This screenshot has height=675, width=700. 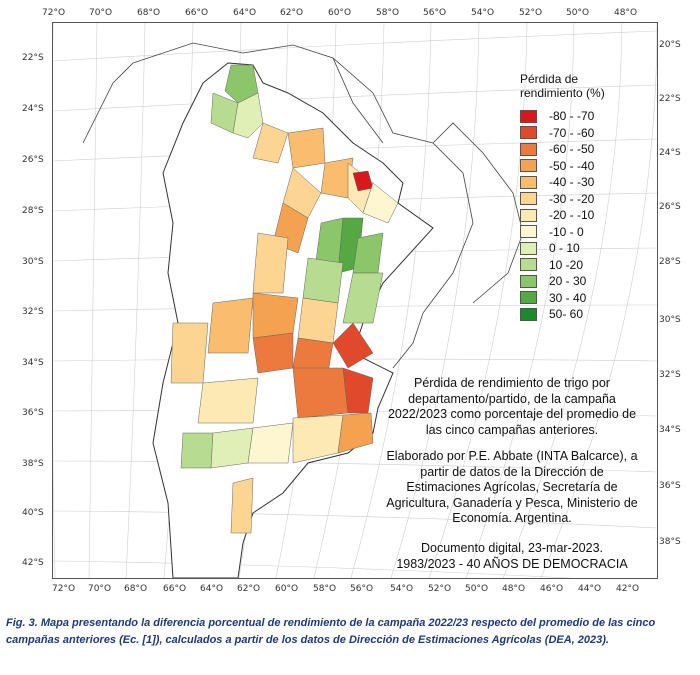 I want to click on legend-label: 30 - 40, so click(x=568, y=297).